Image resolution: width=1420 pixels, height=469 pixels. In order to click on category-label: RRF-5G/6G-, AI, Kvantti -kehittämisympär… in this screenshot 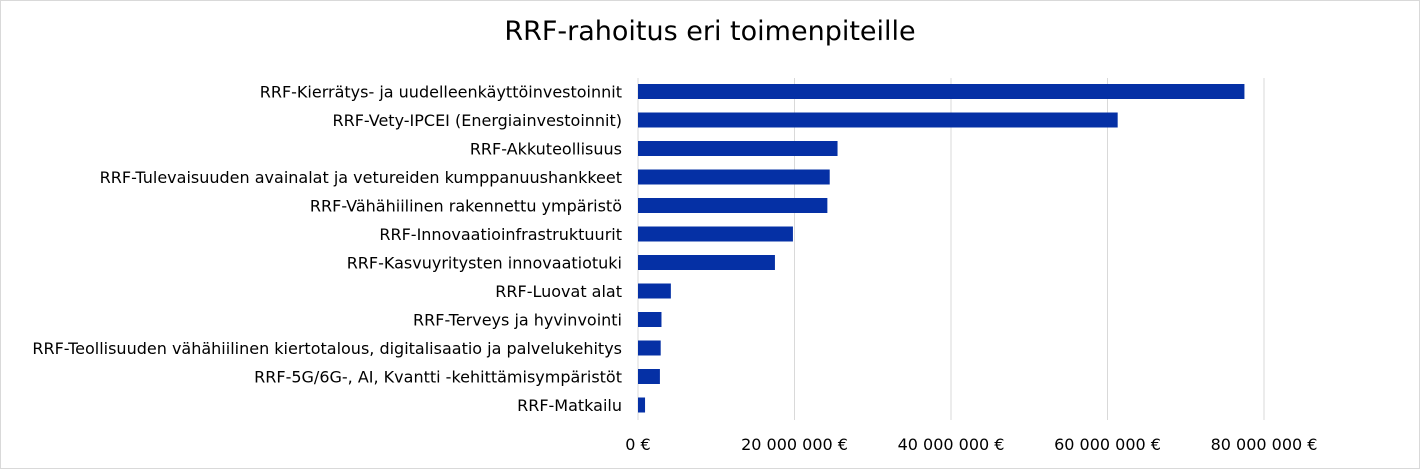, I will do `click(438, 377)`.